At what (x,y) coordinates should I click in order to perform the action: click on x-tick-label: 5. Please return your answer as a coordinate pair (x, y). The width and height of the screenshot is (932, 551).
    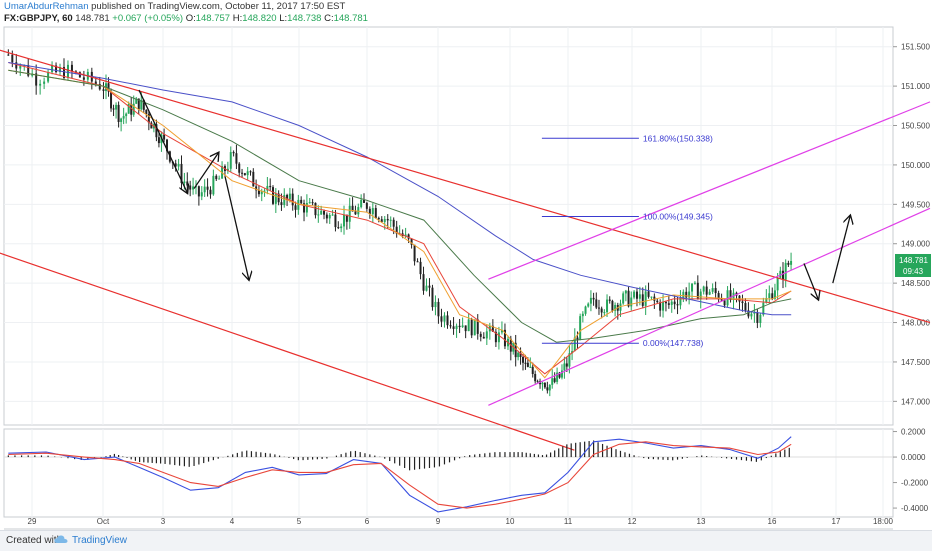
    Looking at the image, I should click on (299, 521).